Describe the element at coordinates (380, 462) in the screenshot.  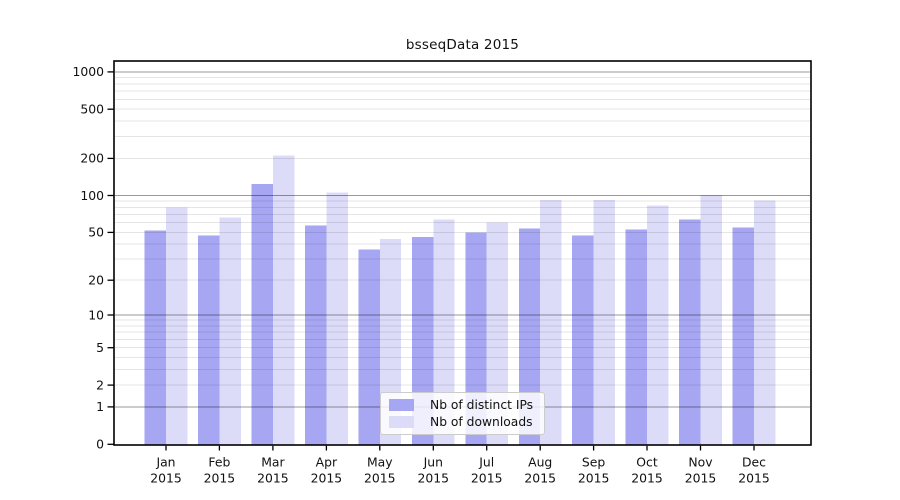
I see `x-tick-label-month: May` at that location.